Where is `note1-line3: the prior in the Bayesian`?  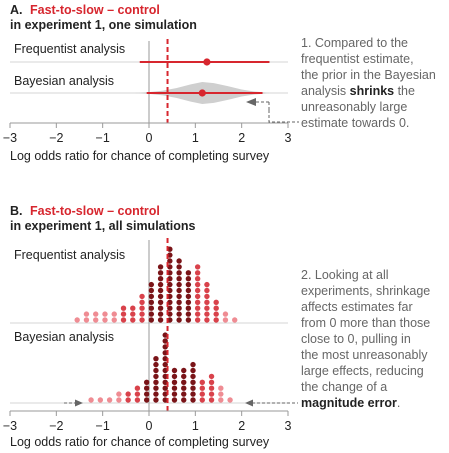 note1-line3: the prior in the Bayesian is located at coordinates (368, 75).